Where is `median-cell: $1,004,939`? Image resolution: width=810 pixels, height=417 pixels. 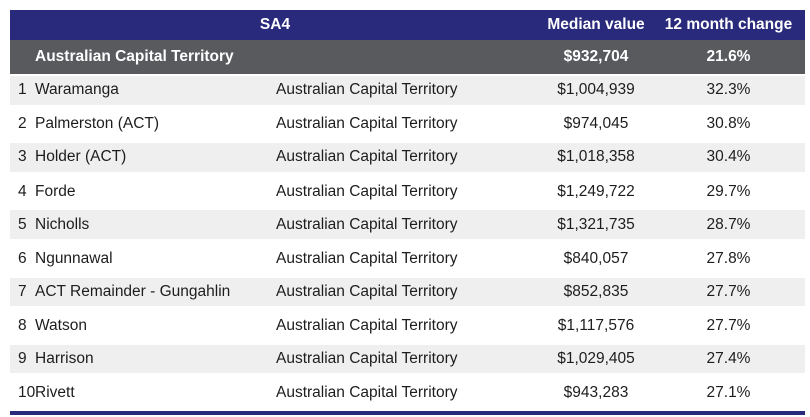
median-cell: $1,004,939 is located at coordinates (596, 90).